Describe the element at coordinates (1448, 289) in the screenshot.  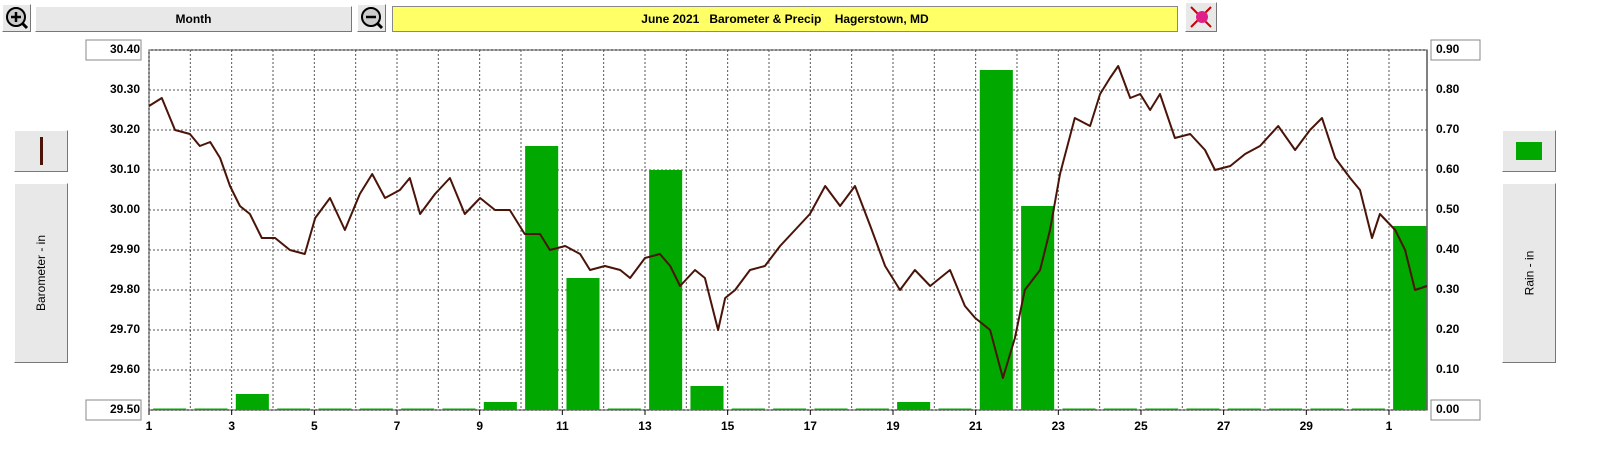
I see `y2-tick-label: 0.30` at that location.